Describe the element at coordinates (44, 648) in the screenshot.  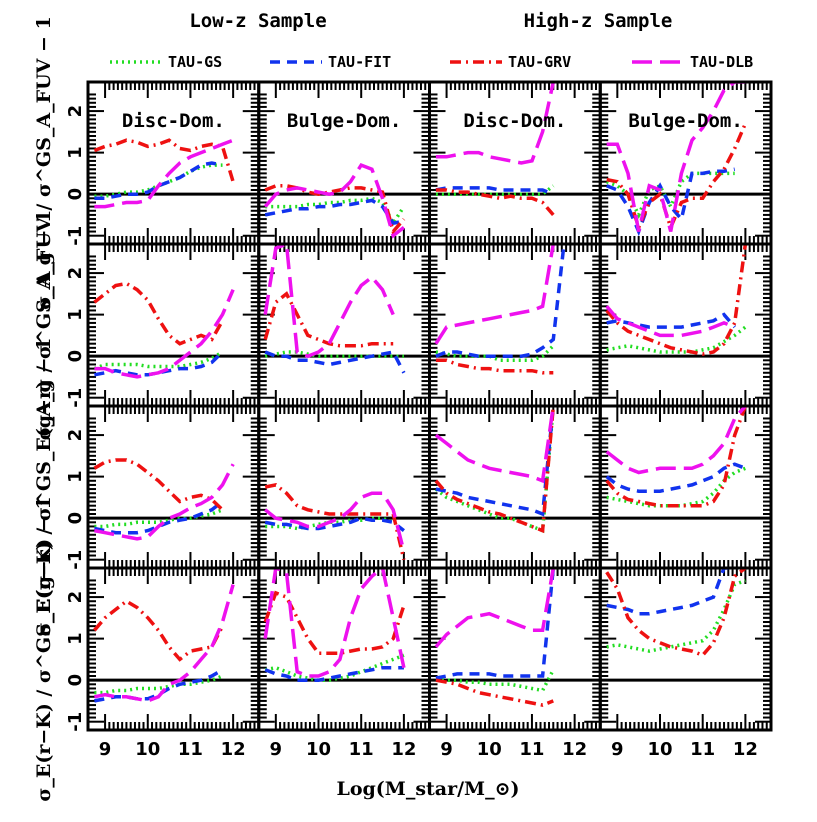
I see `row-ylabel: σ_E(r−K) / σ^GS_E(r−K) − 1` at that location.